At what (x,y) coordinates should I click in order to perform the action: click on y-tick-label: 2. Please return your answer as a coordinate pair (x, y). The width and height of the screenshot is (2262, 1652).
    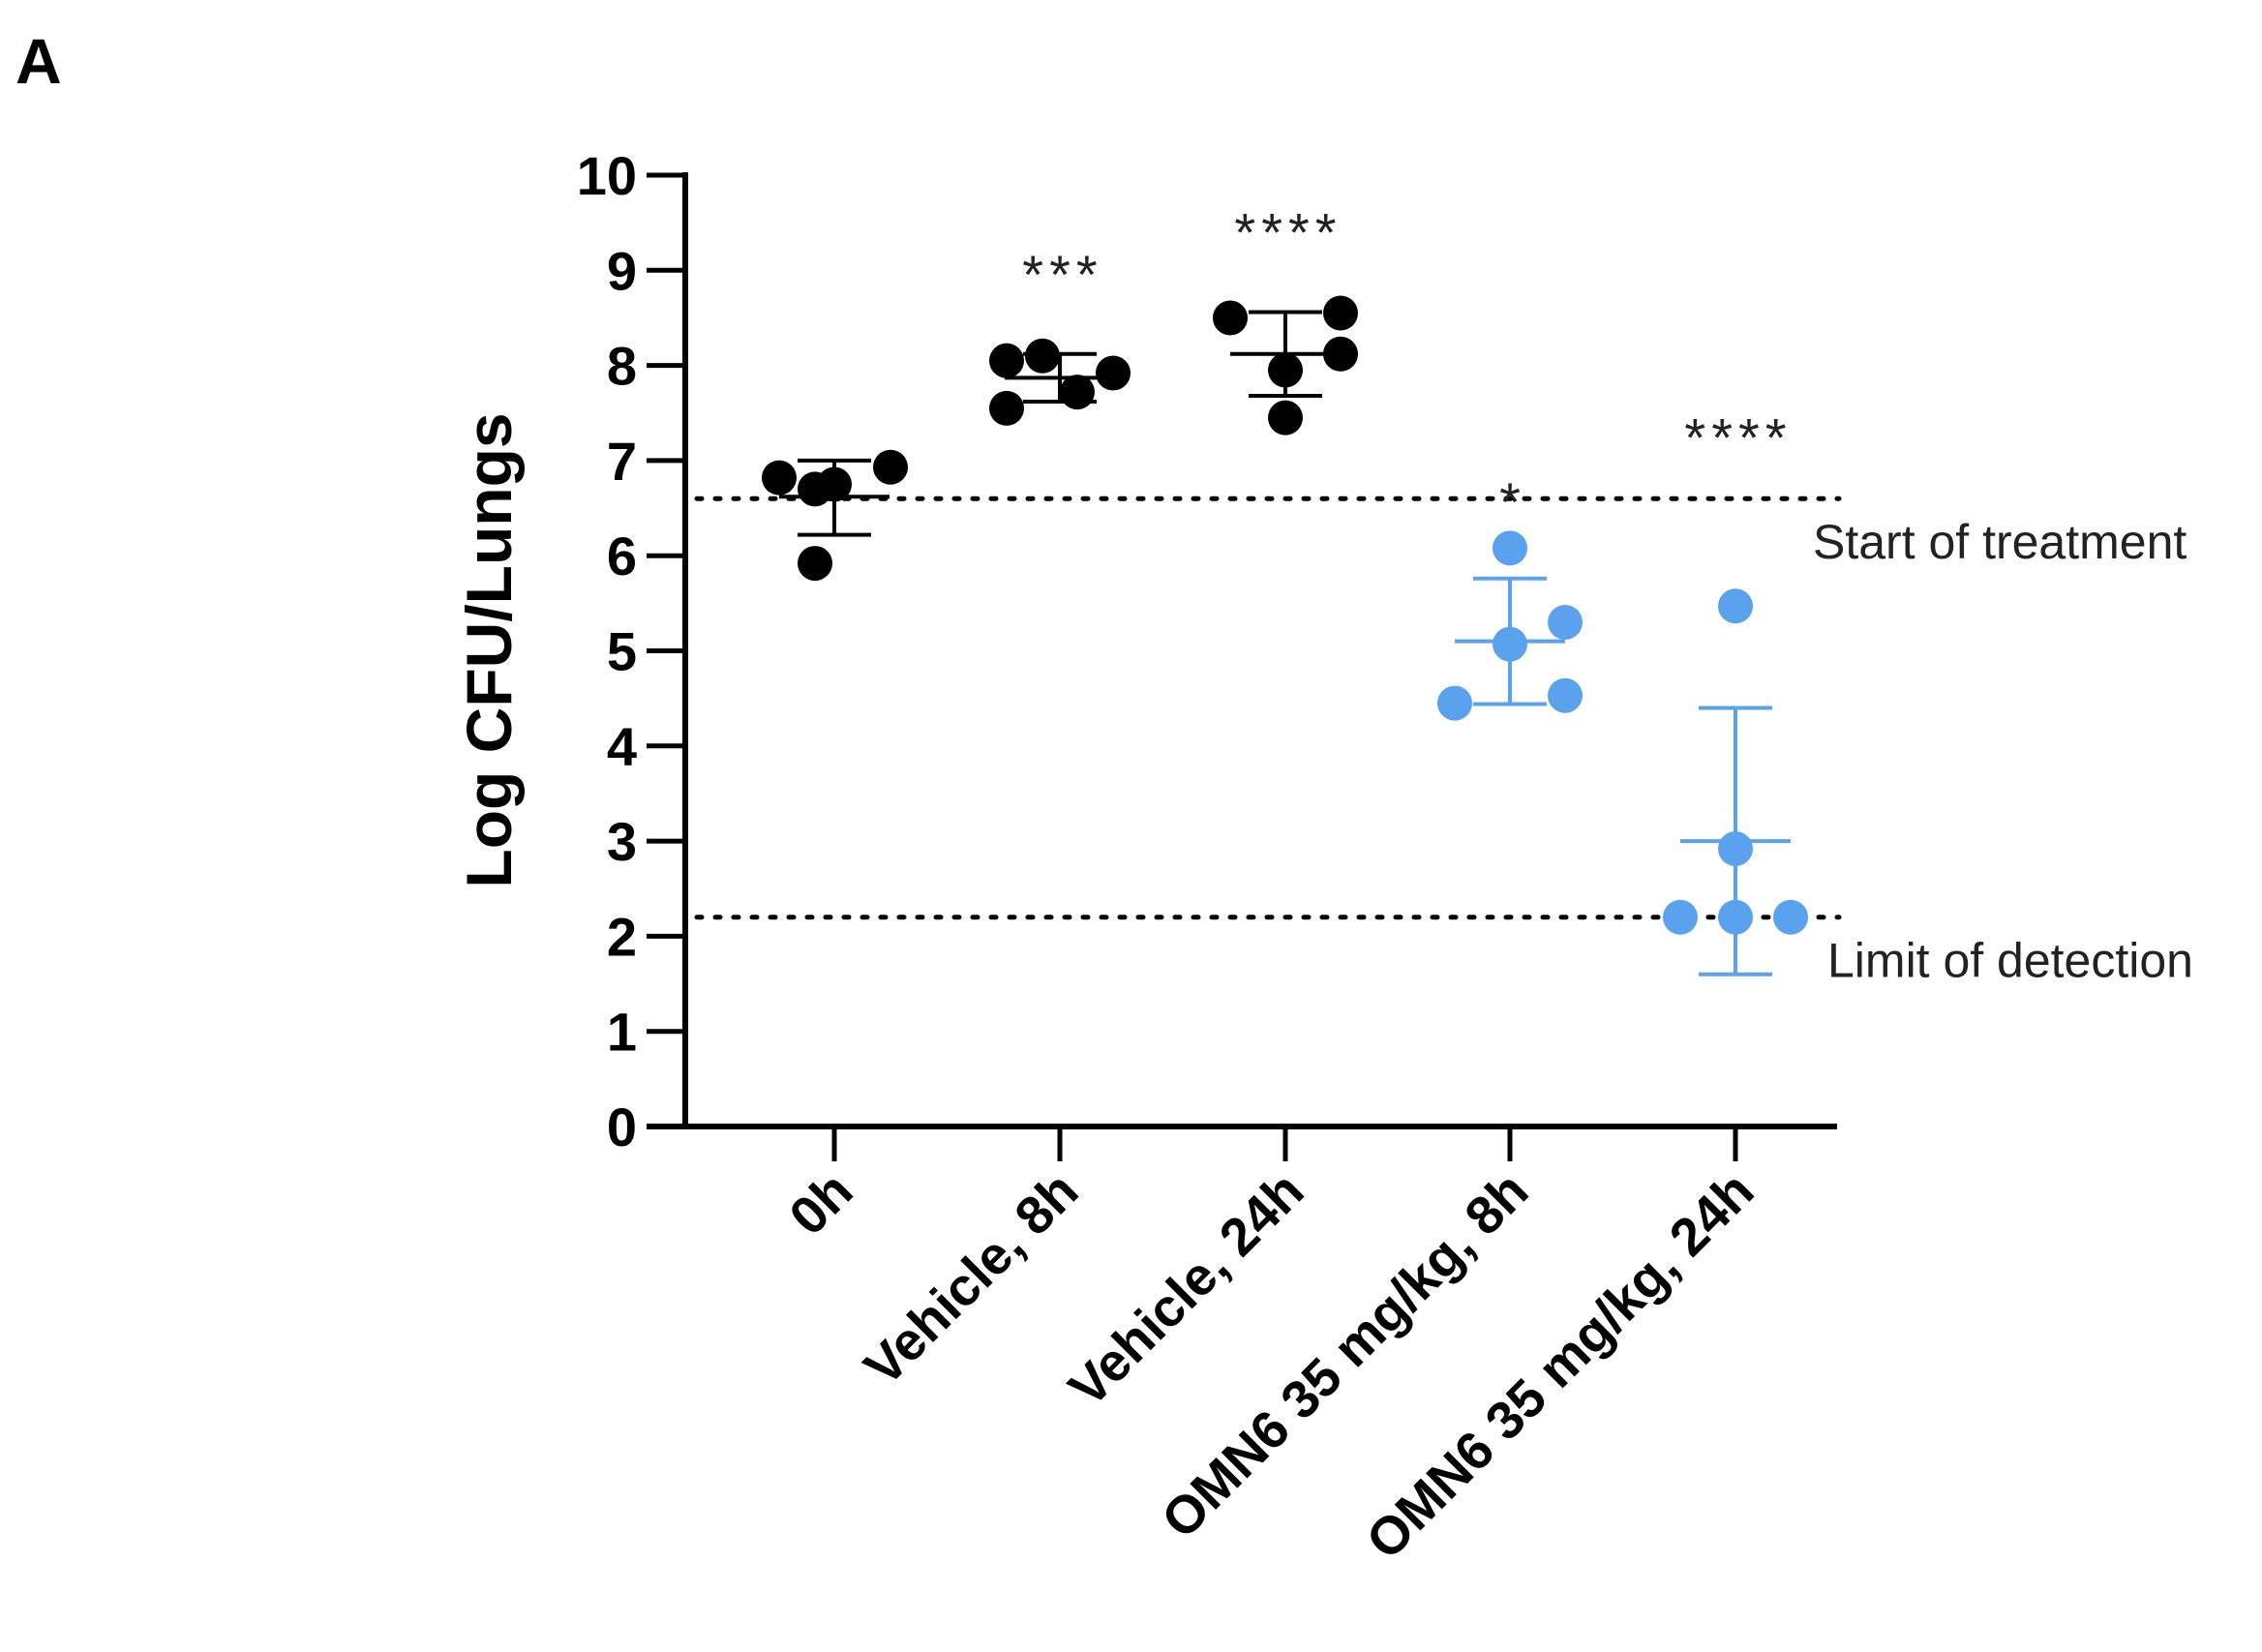
    Looking at the image, I should click on (622, 937).